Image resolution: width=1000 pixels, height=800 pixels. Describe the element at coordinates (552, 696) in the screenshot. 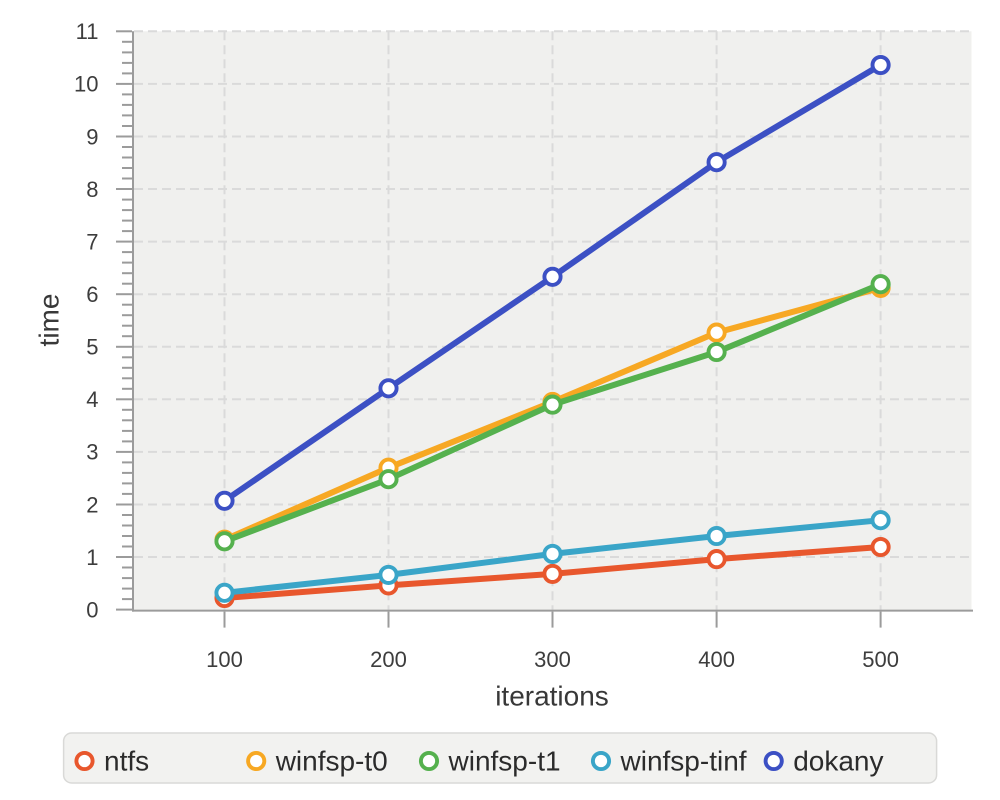

I see `svg-text: iterations` at that location.